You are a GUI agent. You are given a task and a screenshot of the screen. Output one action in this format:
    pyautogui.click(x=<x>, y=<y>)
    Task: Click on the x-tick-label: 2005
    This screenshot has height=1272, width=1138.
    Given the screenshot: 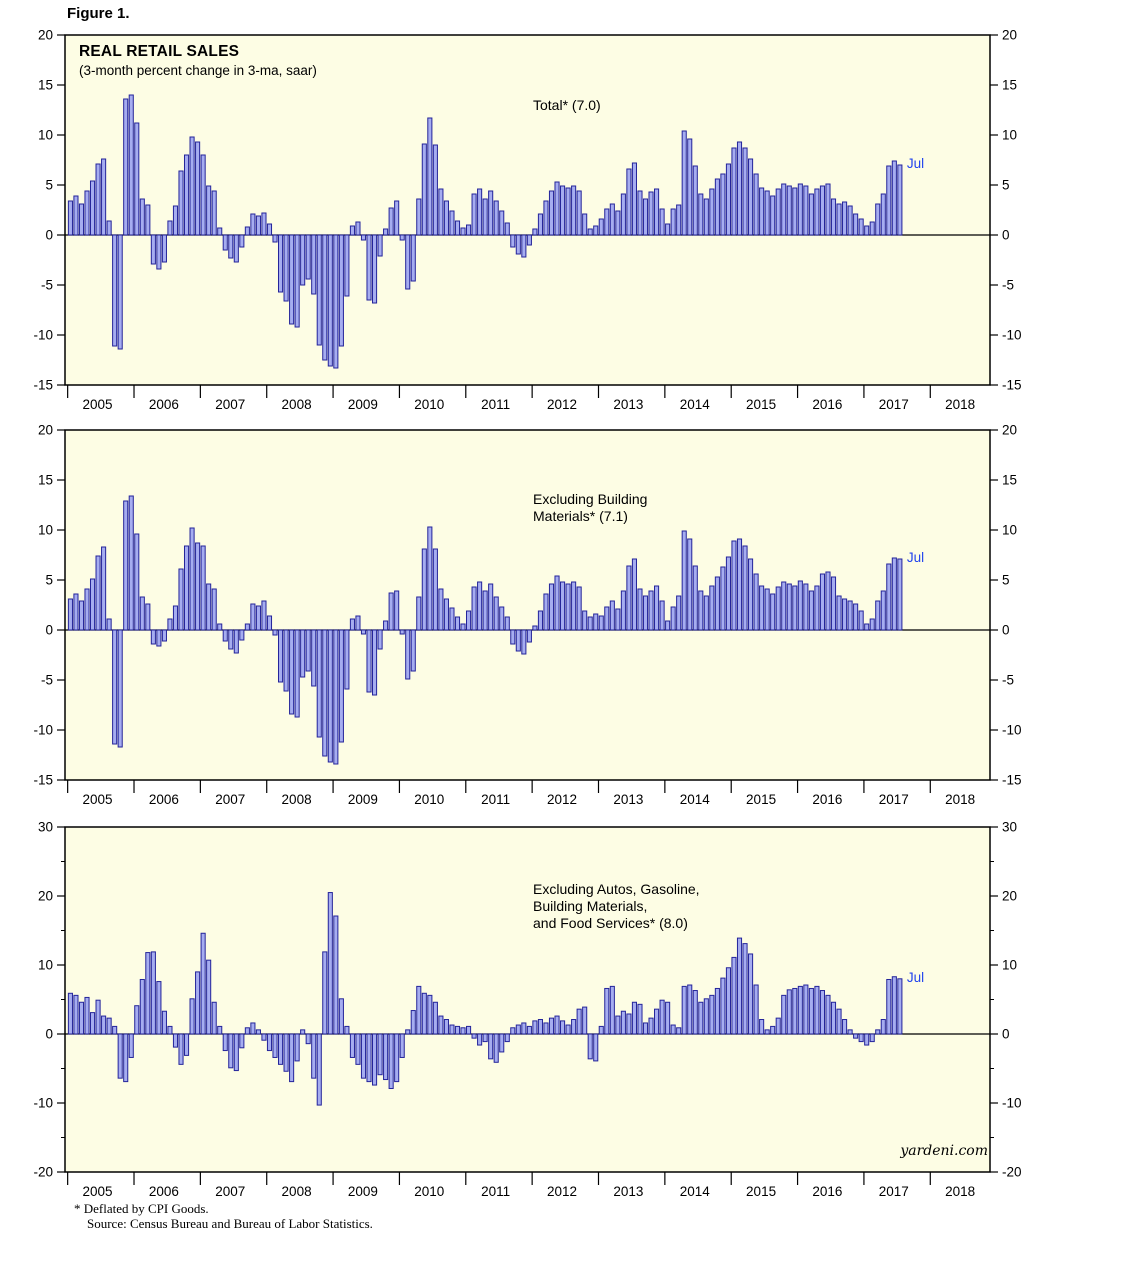 What is the action you would take?
    pyautogui.click(x=97, y=799)
    